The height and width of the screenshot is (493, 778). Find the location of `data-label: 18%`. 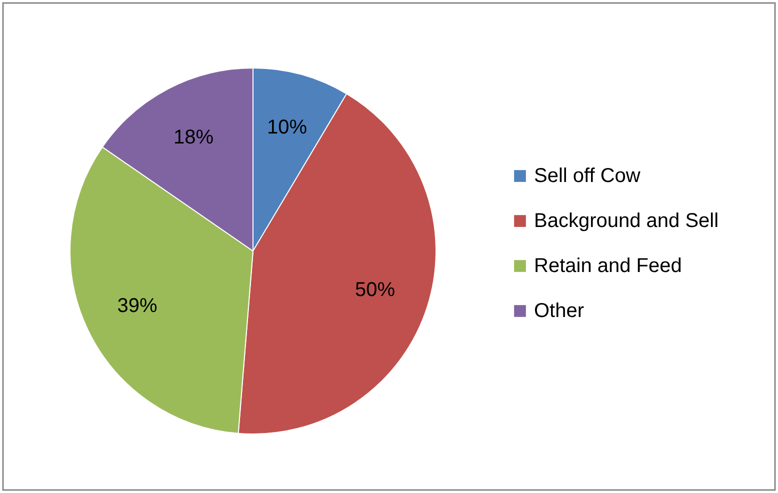

data-label: 18% is located at coordinates (193, 137).